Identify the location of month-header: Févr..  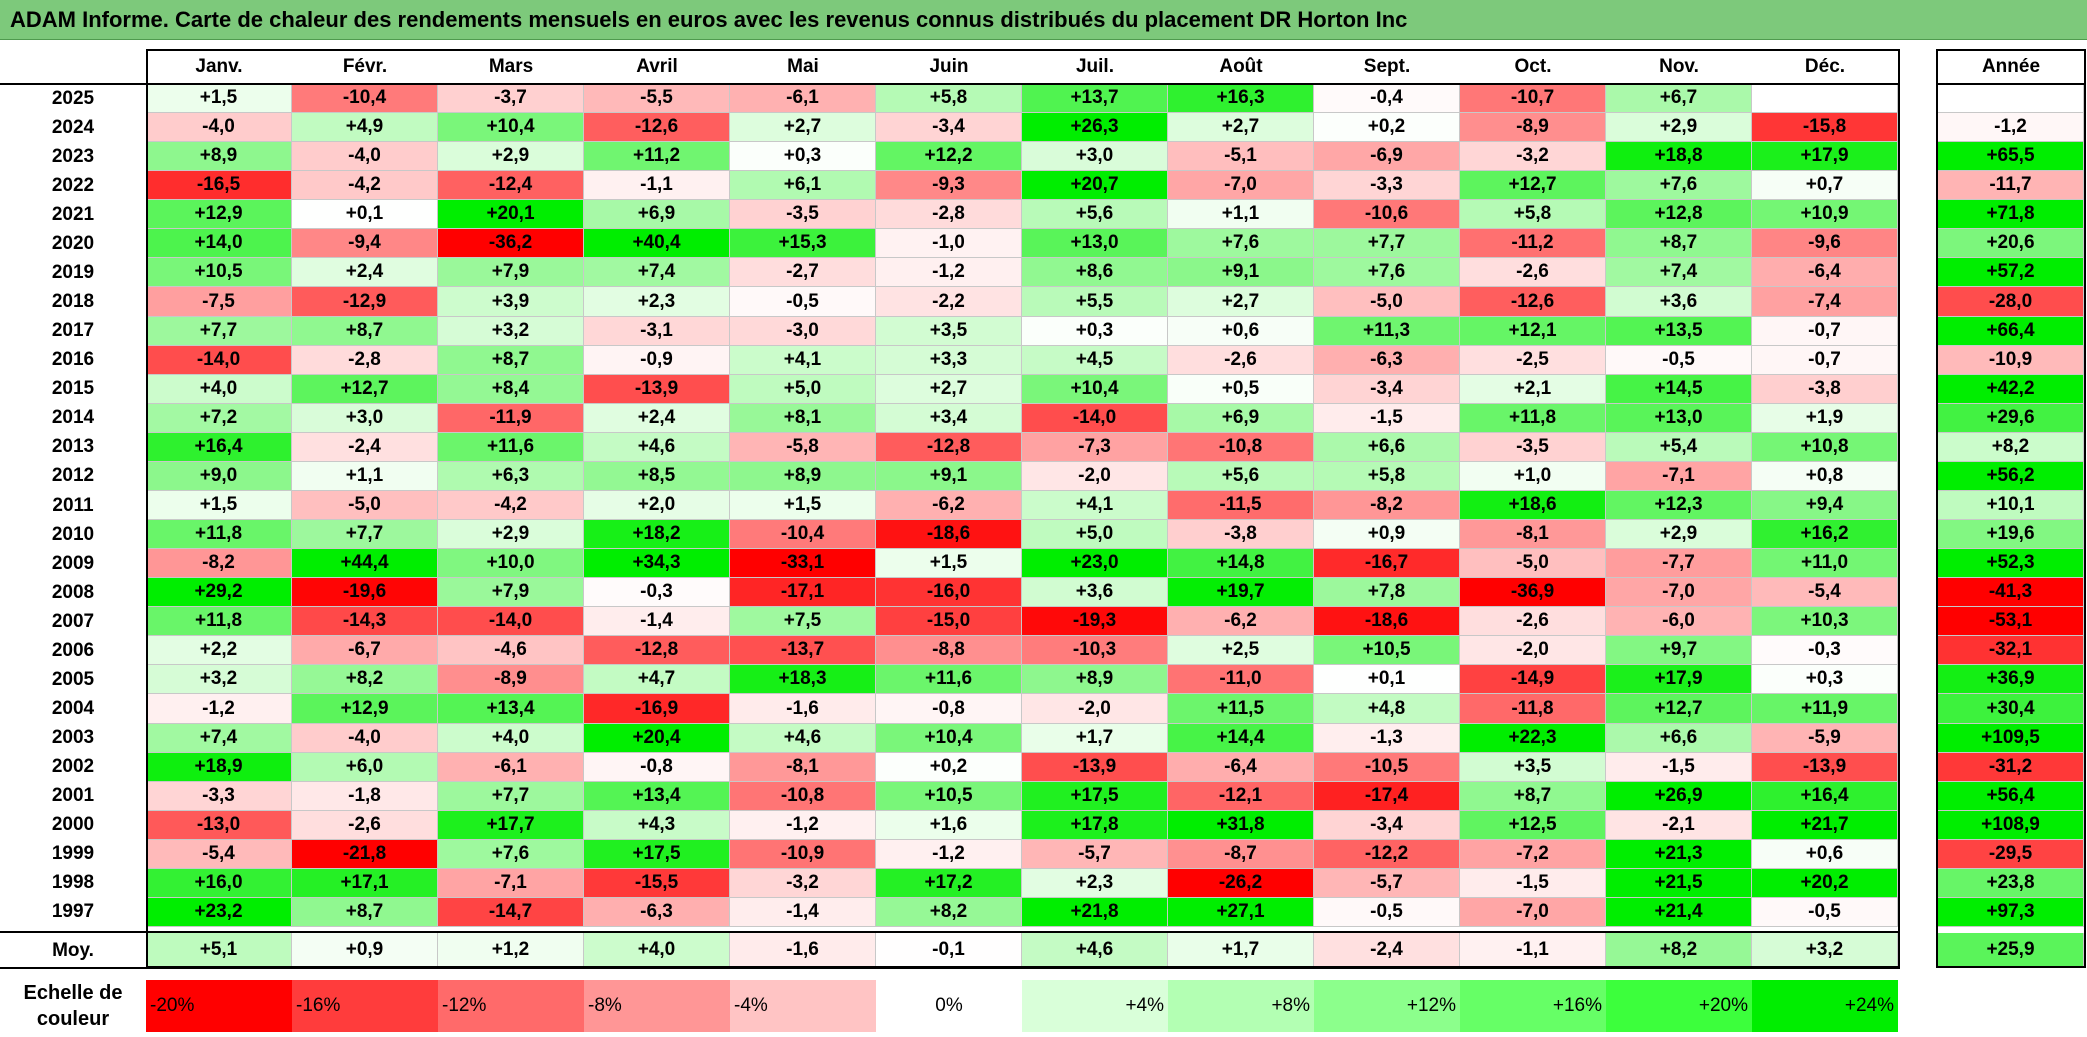
(365, 66).